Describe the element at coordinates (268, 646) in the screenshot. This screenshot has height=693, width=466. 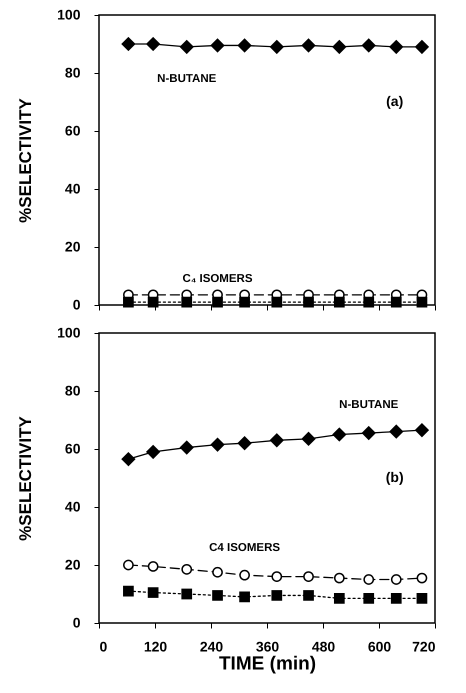
I see `x-tick-label: 360` at that location.